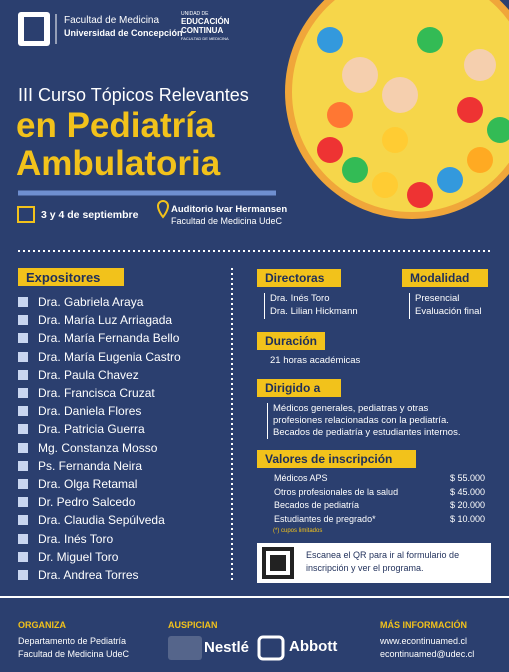  Describe the element at coordinates (227, 647) in the screenshot. I see `sponsor: Nestlé` at that location.